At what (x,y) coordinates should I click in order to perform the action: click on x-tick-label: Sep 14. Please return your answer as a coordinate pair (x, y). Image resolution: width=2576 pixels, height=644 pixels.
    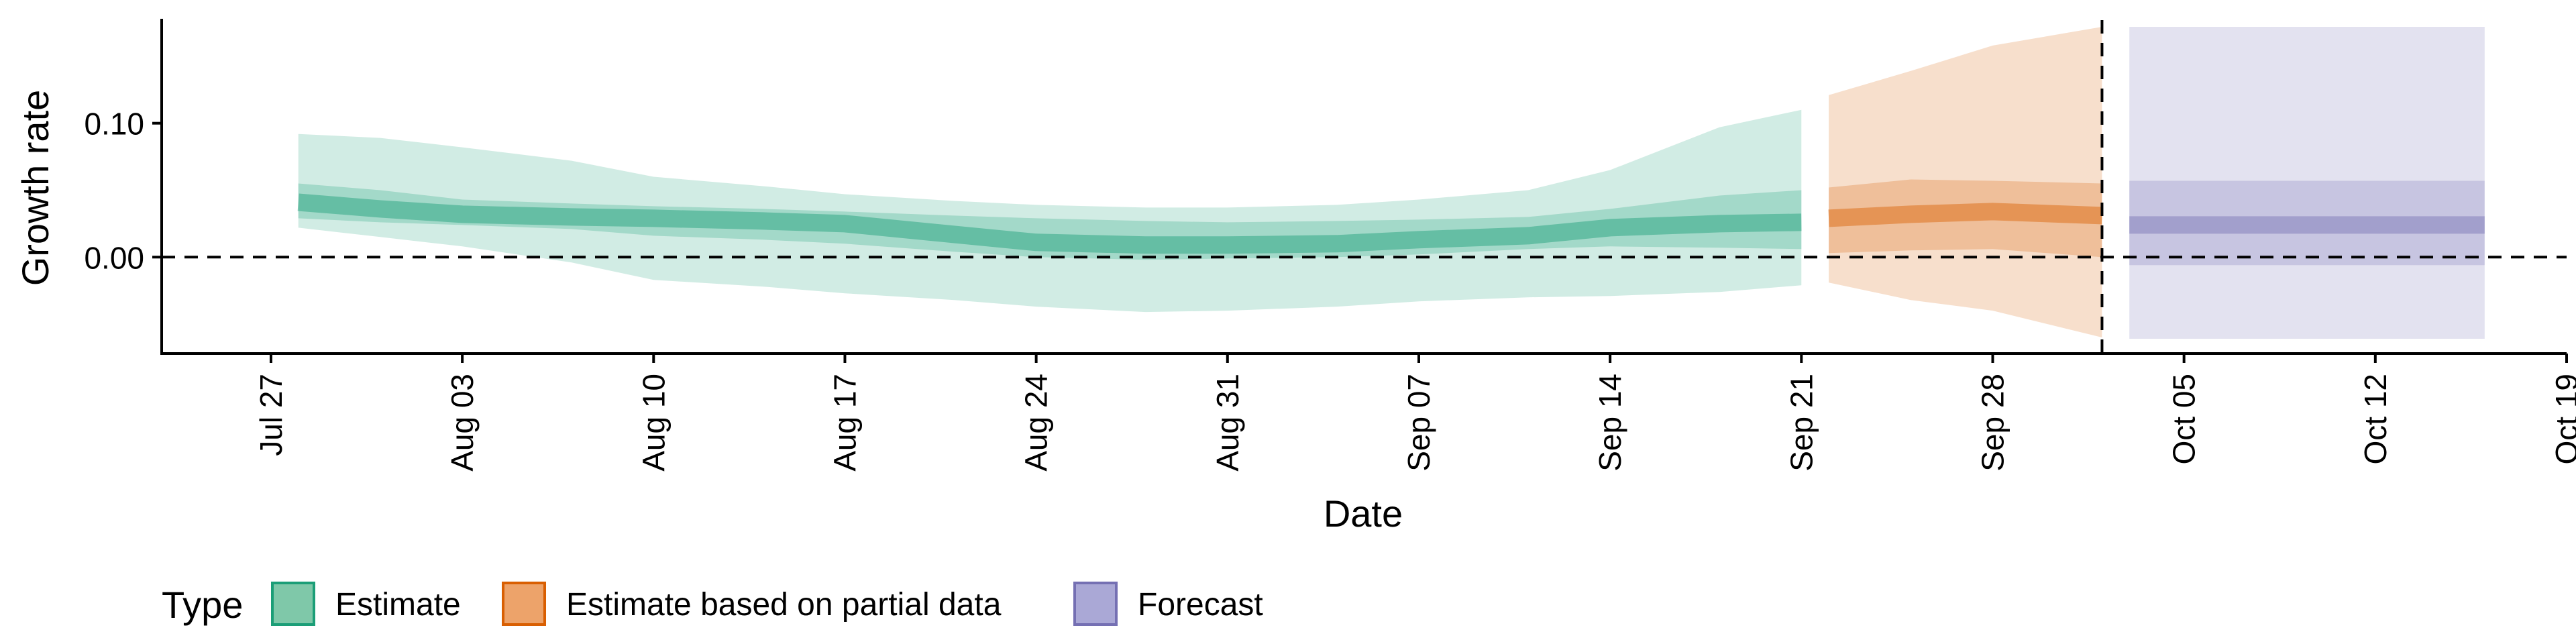
    Looking at the image, I should click on (1610, 423).